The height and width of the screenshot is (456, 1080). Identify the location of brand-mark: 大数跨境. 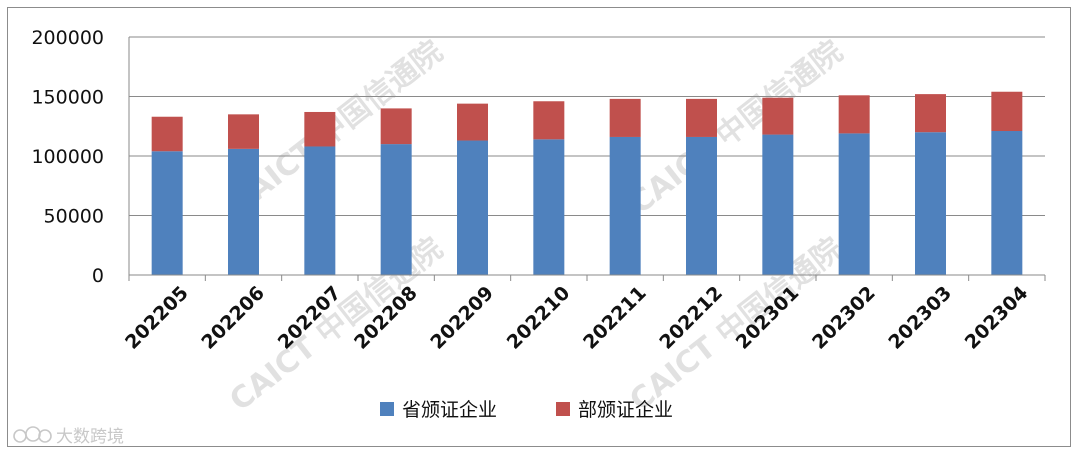
(68, 436).